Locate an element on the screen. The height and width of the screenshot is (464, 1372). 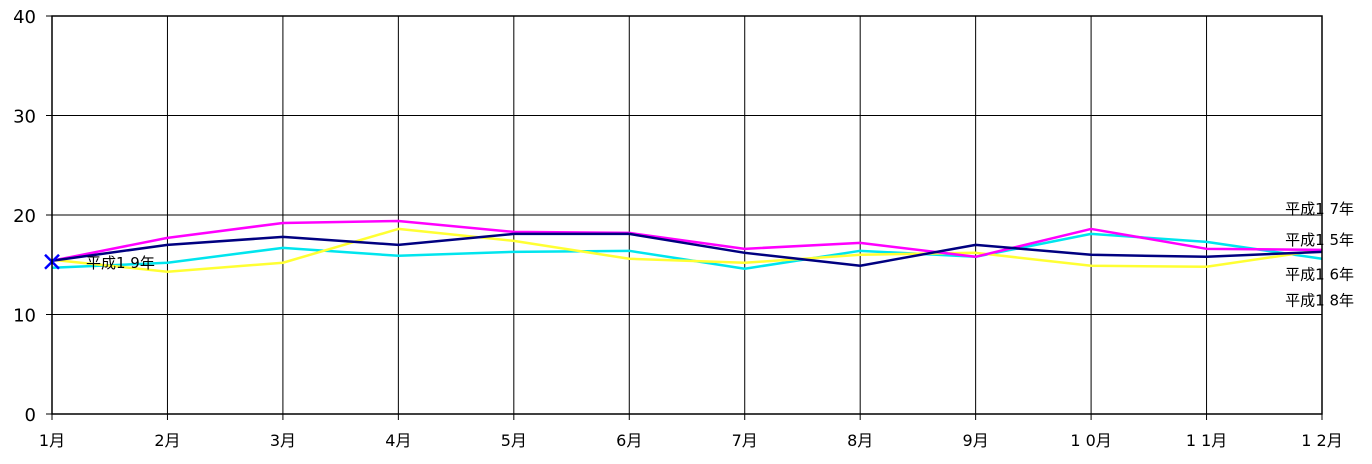
y-tick-label: 0 is located at coordinates (30, 415).